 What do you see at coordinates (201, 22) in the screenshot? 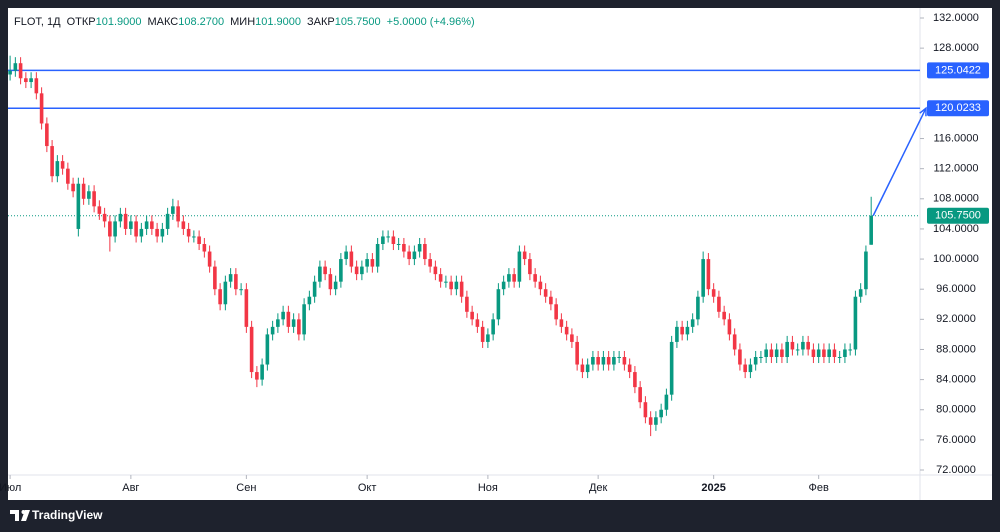
I see `legend-high: 108.2700` at bounding box center [201, 22].